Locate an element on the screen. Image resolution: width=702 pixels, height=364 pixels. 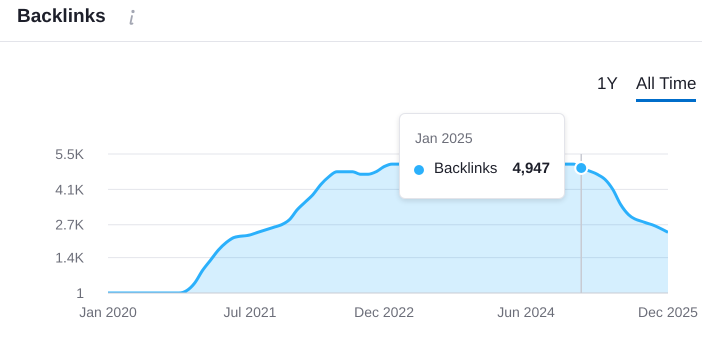
x-tick-label: Jun 2024 is located at coordinates (526, 312).